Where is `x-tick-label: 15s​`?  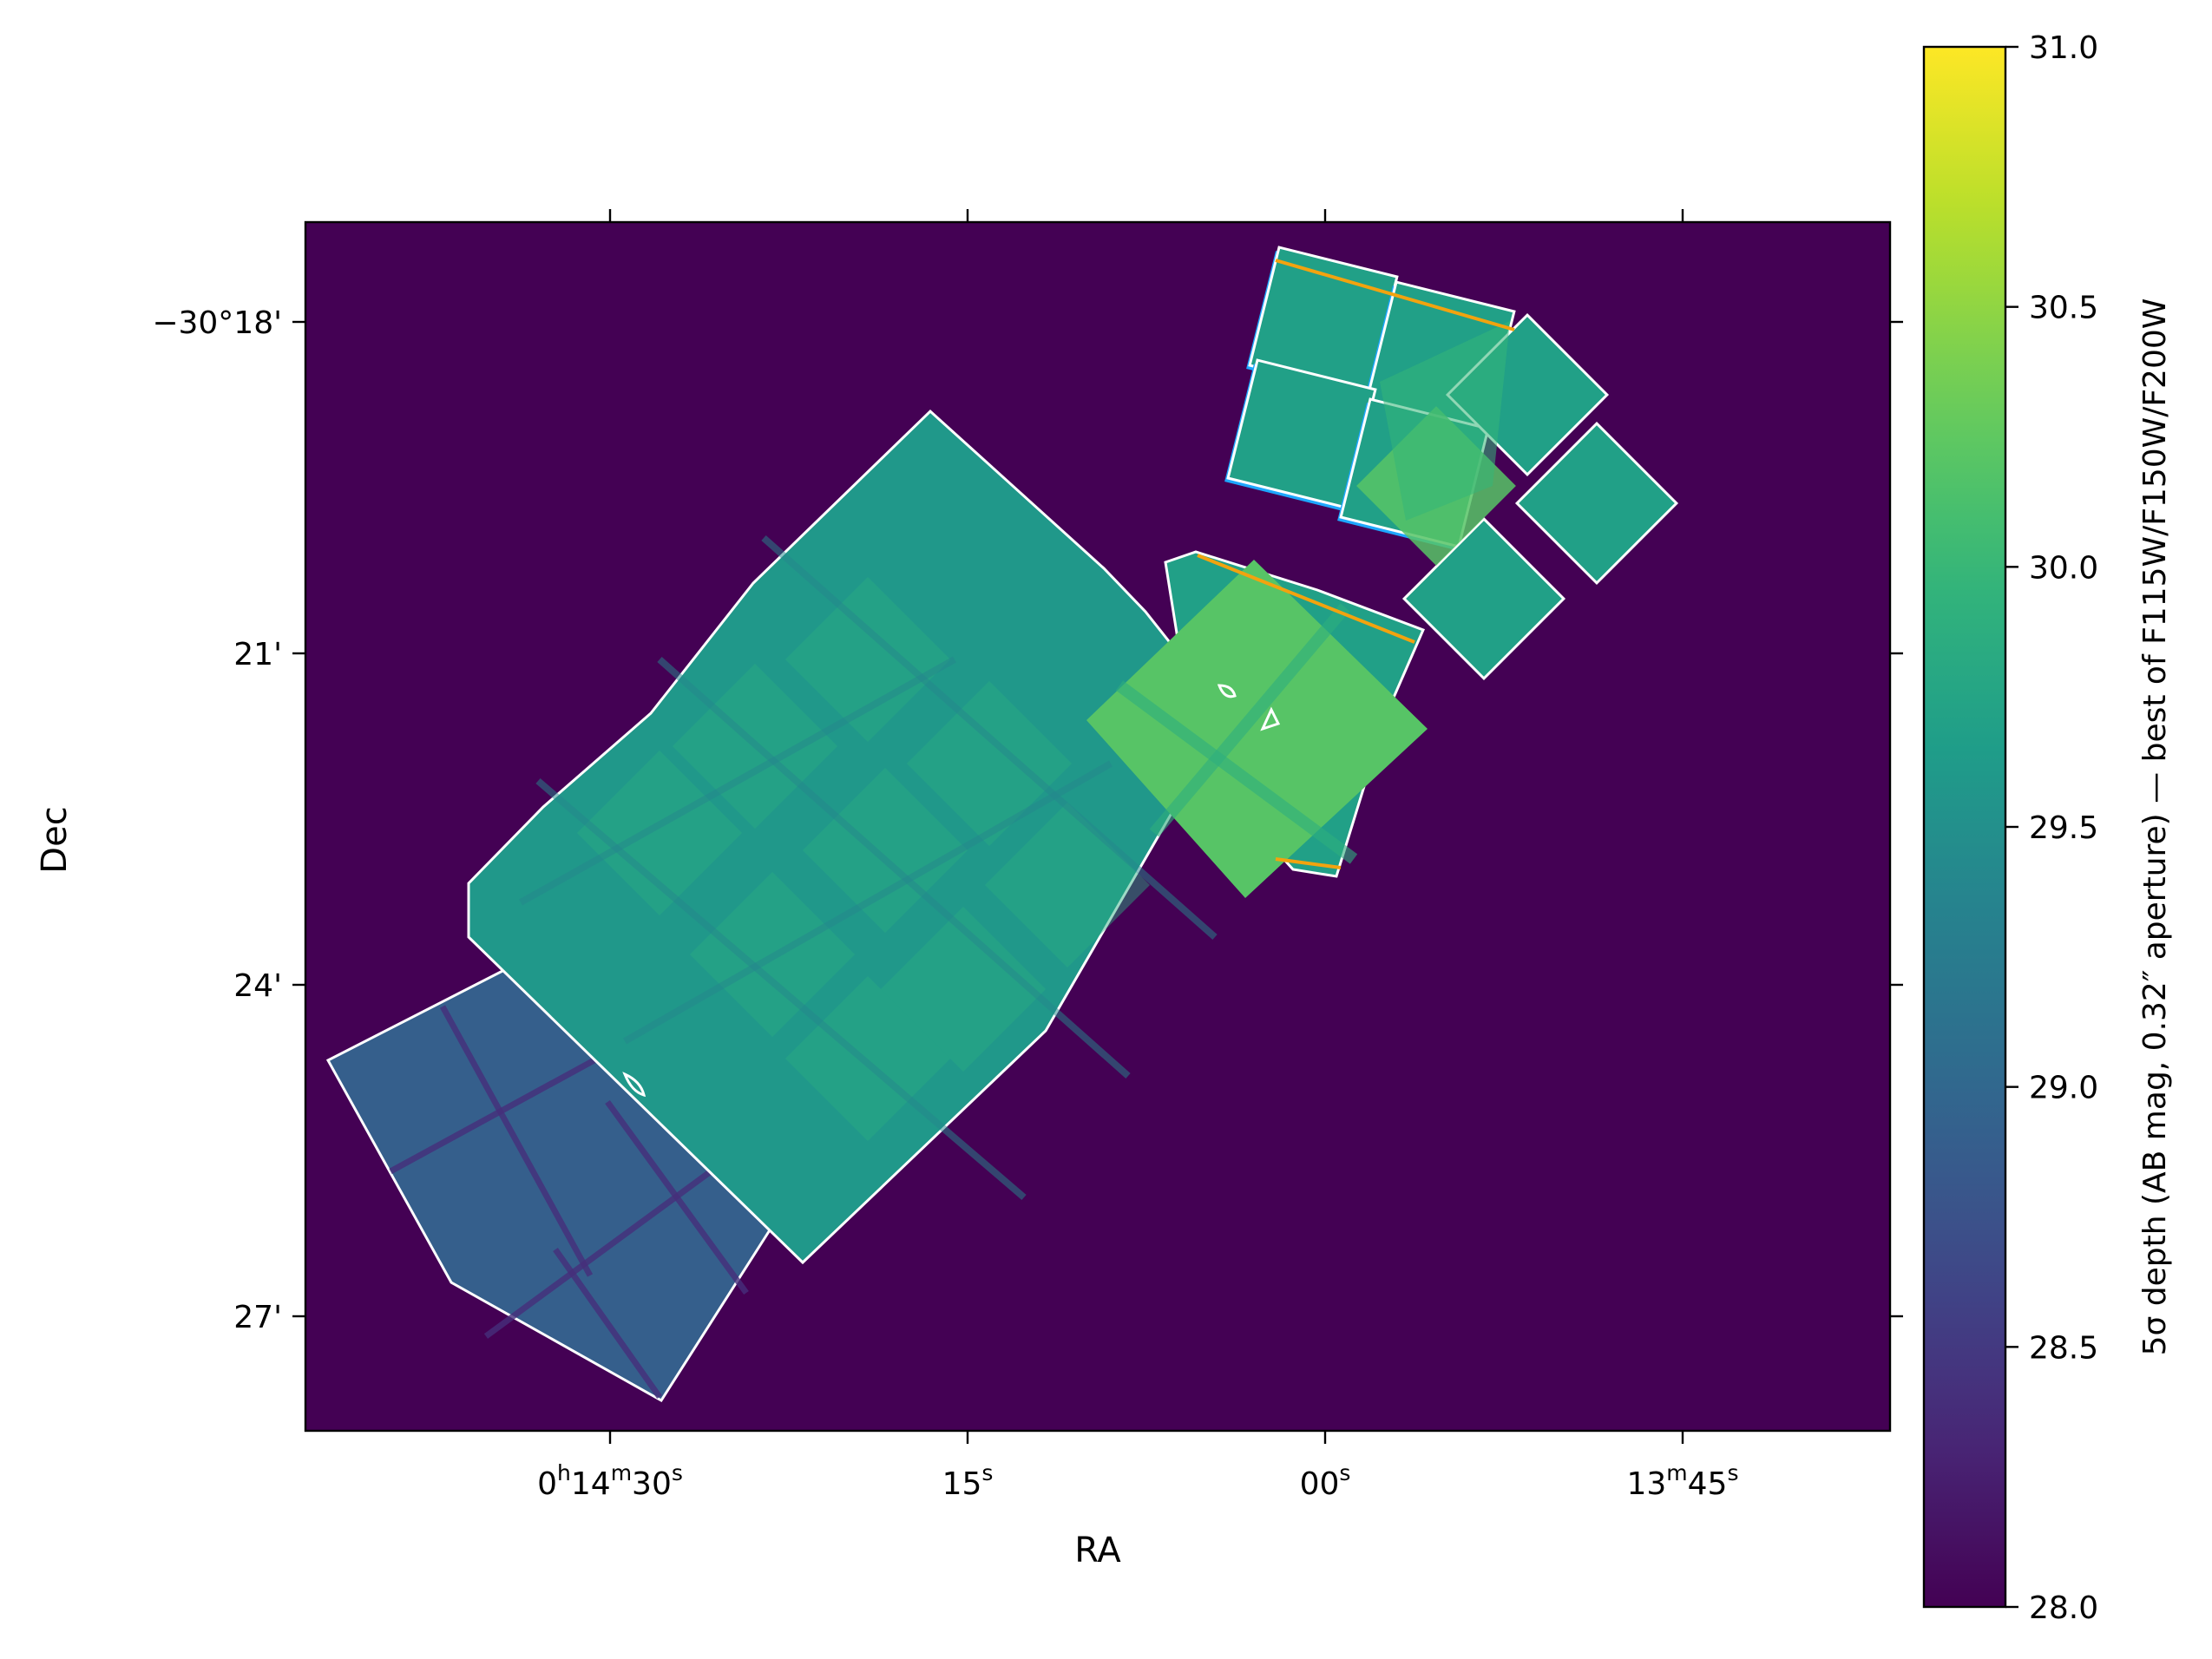 x-tick-label: 15s​ is located at coordinates (968, 1481).